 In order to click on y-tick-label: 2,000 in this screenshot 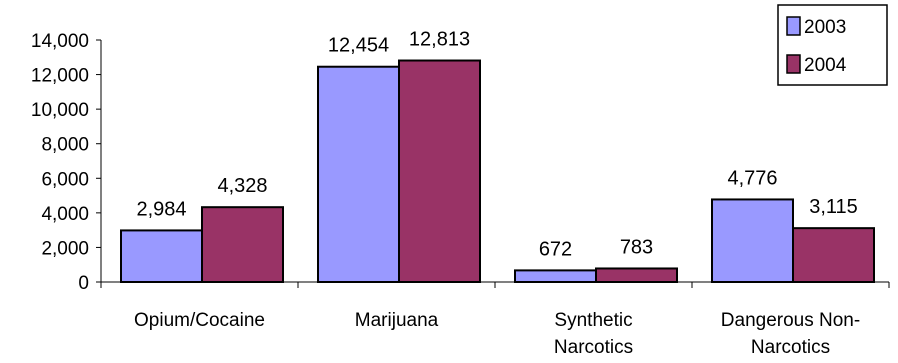, I will do `click(65, 248)`.